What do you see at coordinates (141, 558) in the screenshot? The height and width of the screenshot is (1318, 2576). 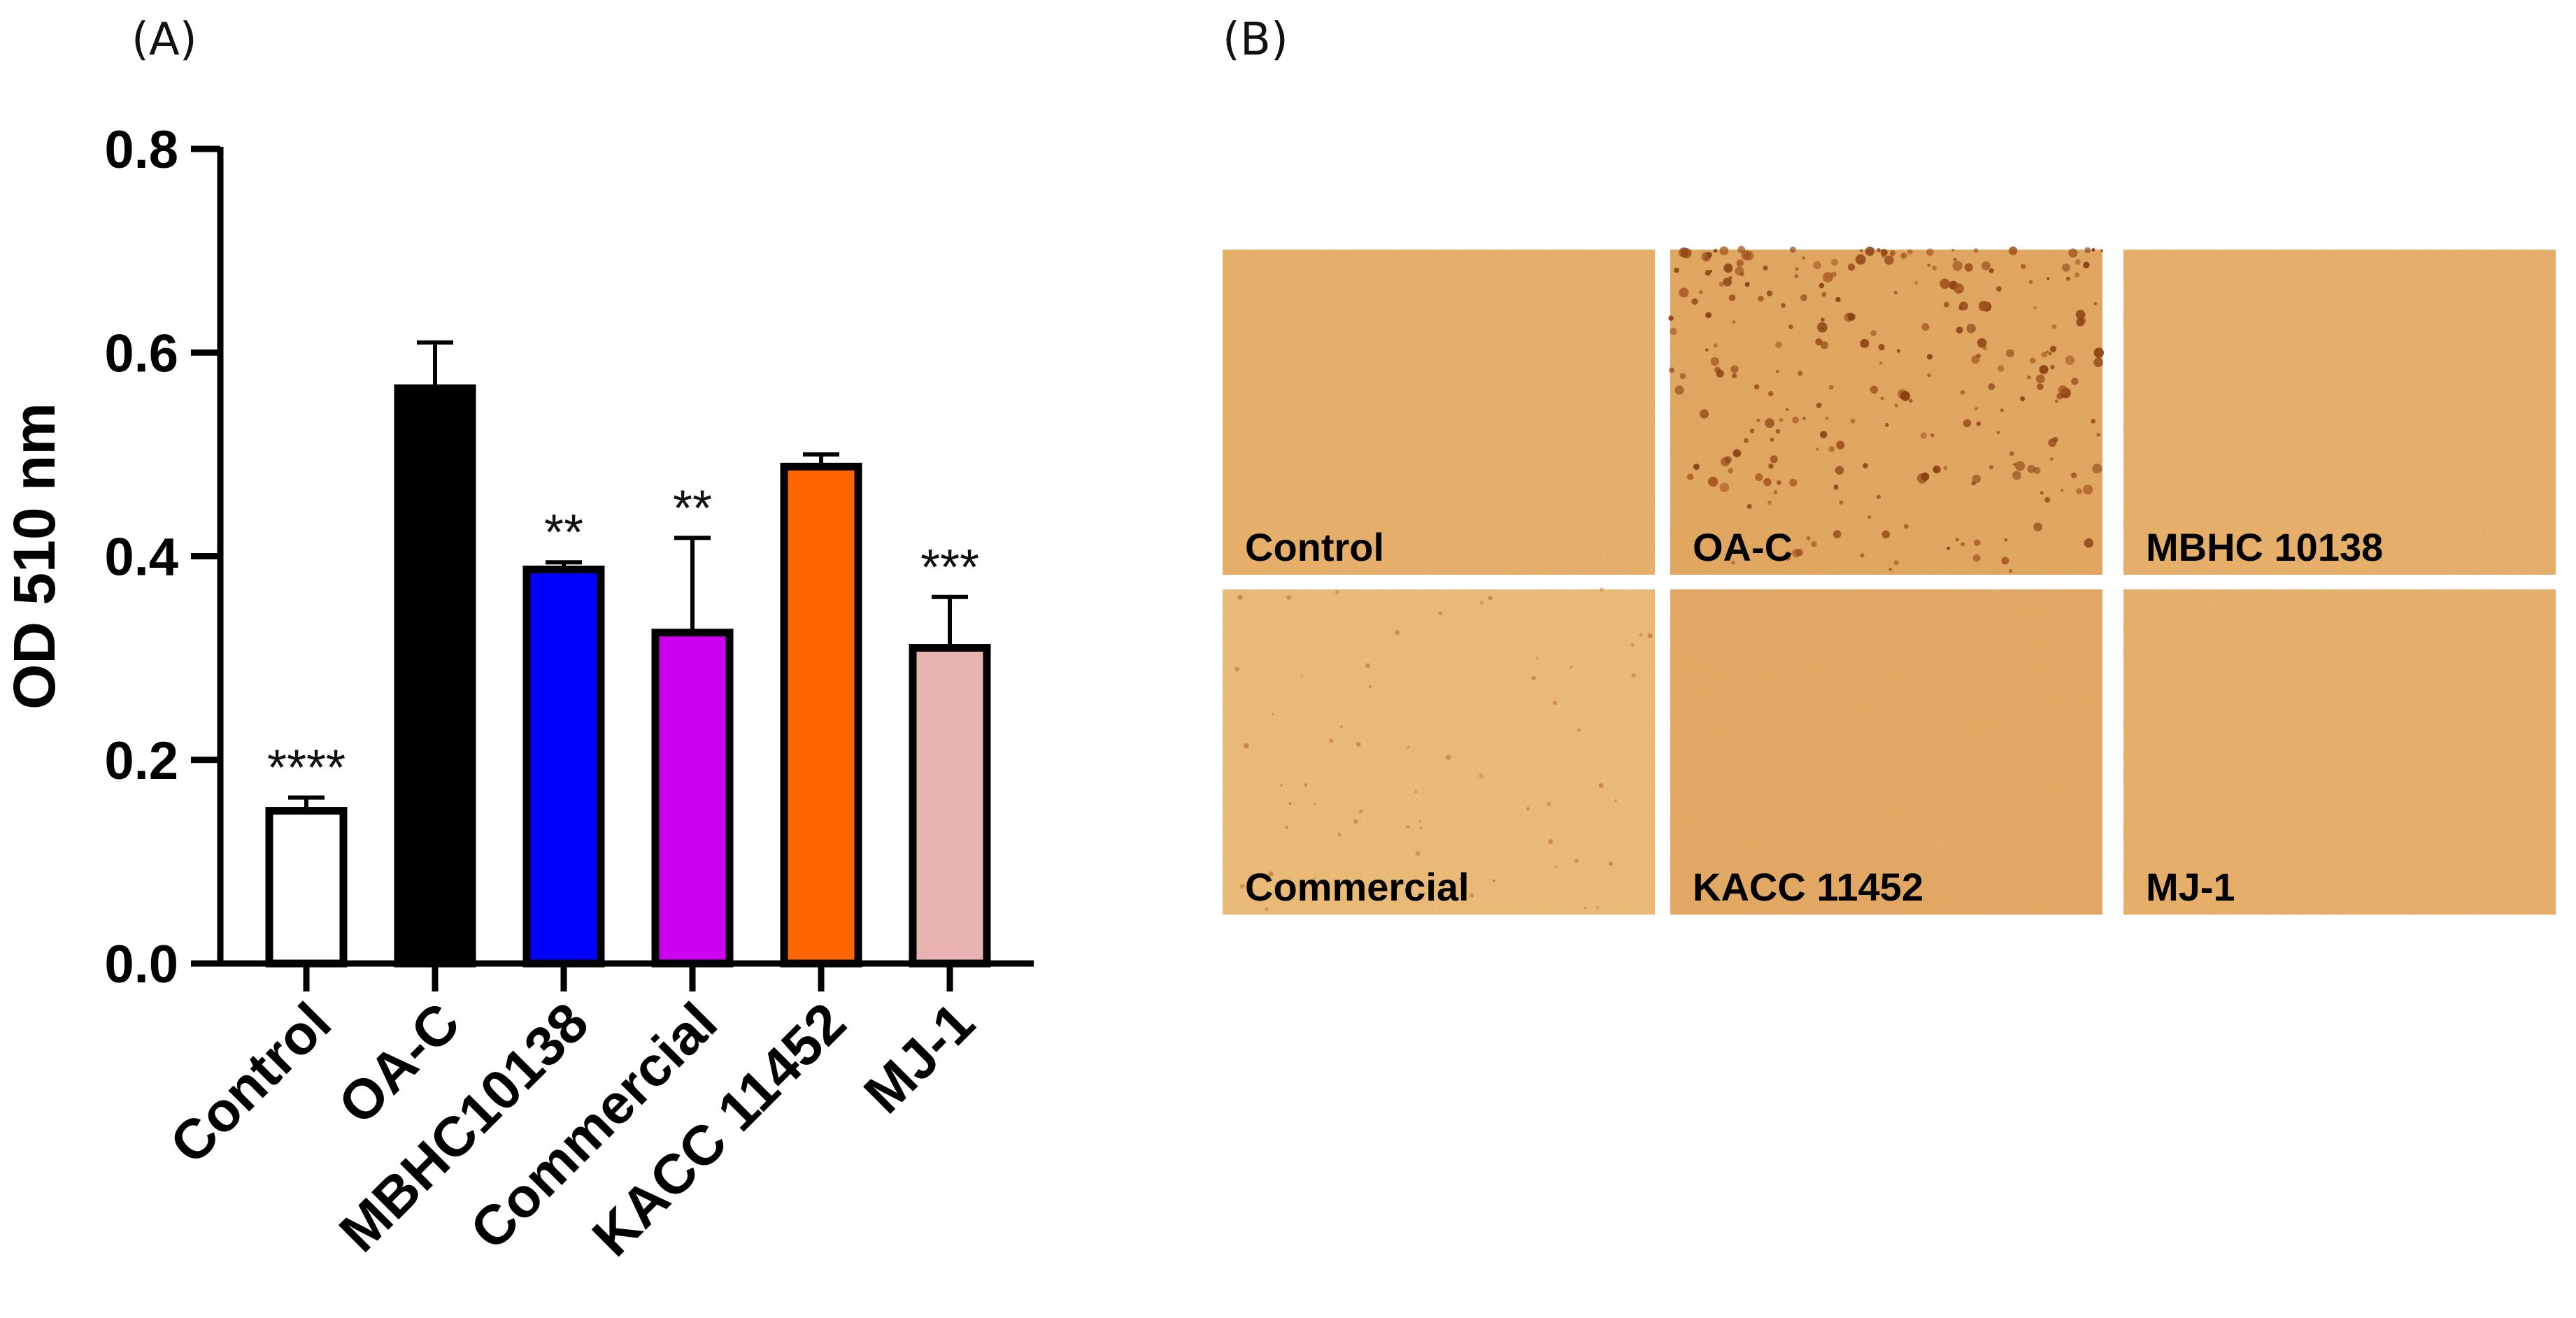 I see `y-tick-label: 0.4` at bounding box center [141, 558].